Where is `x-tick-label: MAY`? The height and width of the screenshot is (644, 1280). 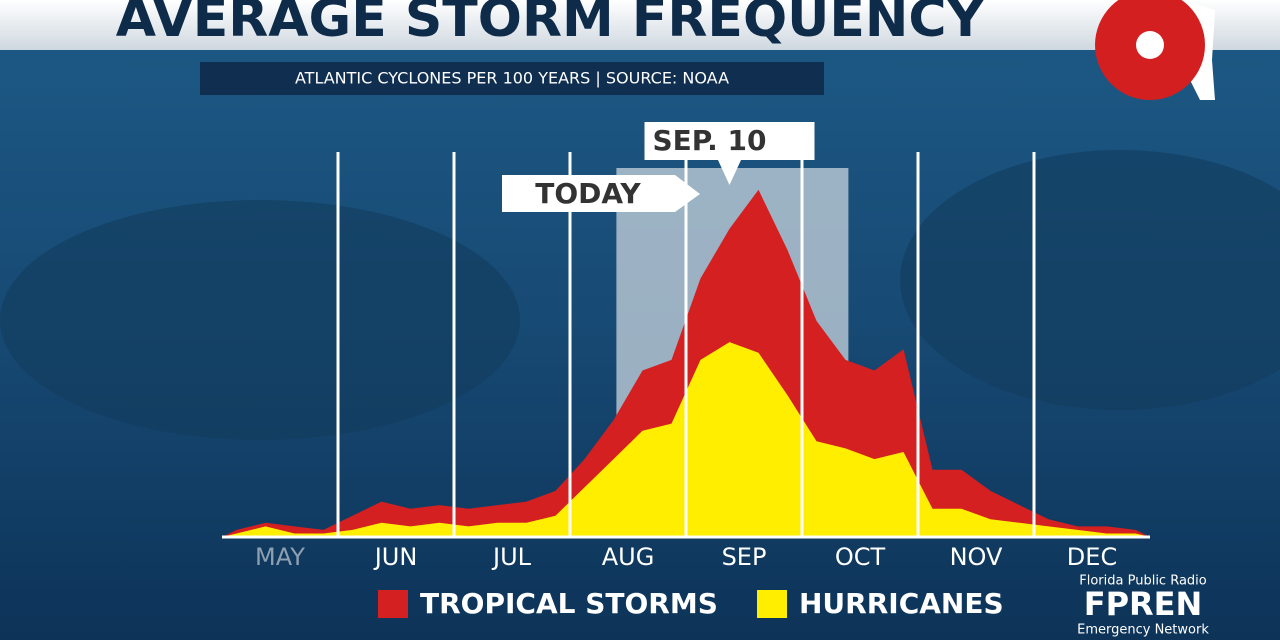
x-tick-label: MAY is located at coordinates (280, 557).